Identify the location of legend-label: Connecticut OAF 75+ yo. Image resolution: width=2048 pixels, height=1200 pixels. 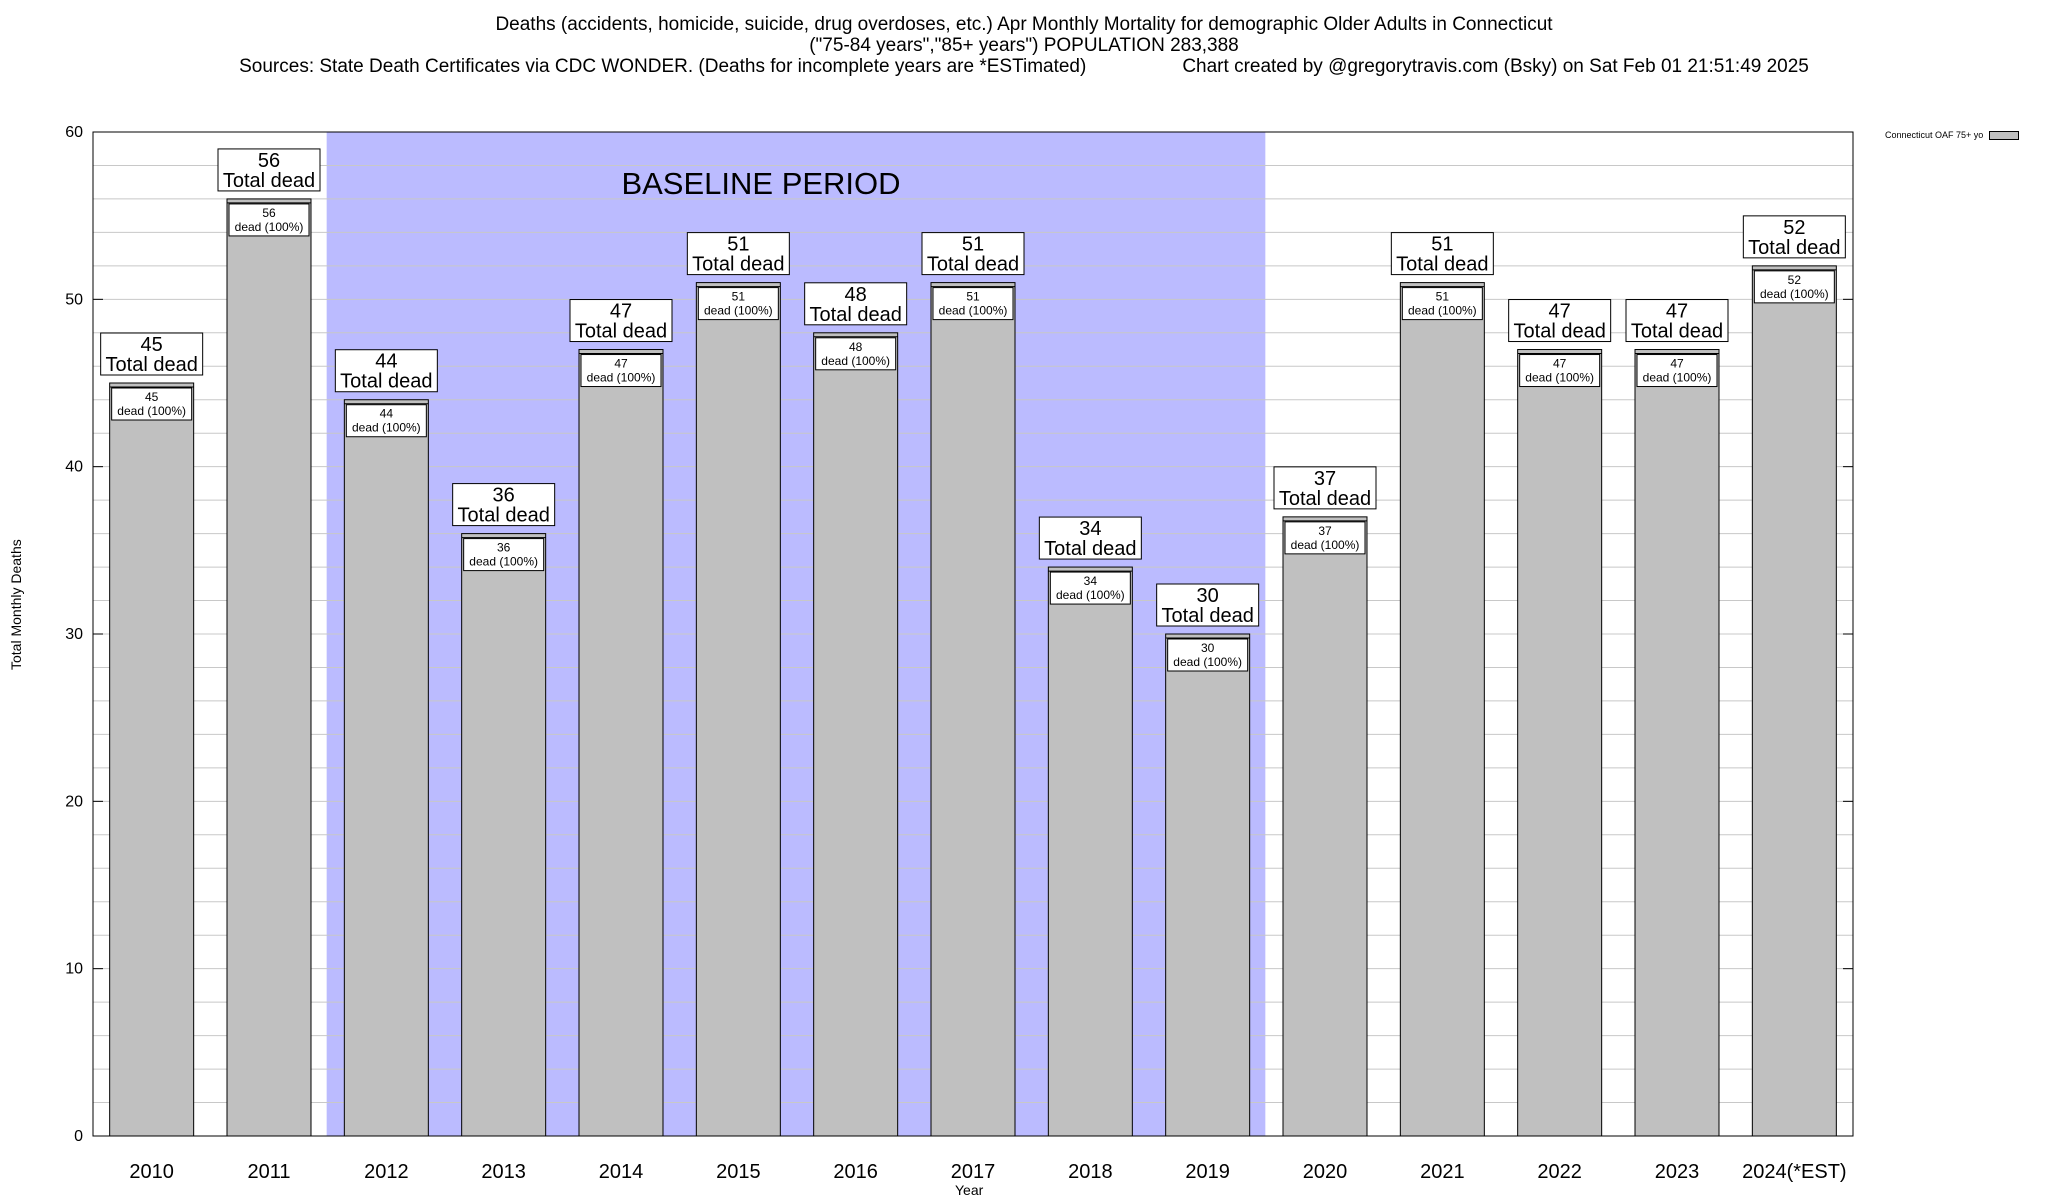
(1934, 135).